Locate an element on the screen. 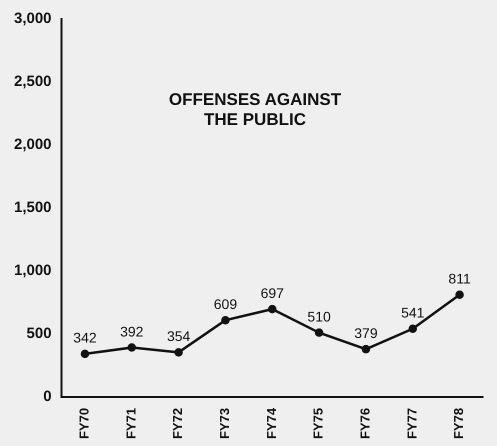 This screenshot has width=497, height=446. y-tick-label: 3,000 is located at coordinates (33, 19).